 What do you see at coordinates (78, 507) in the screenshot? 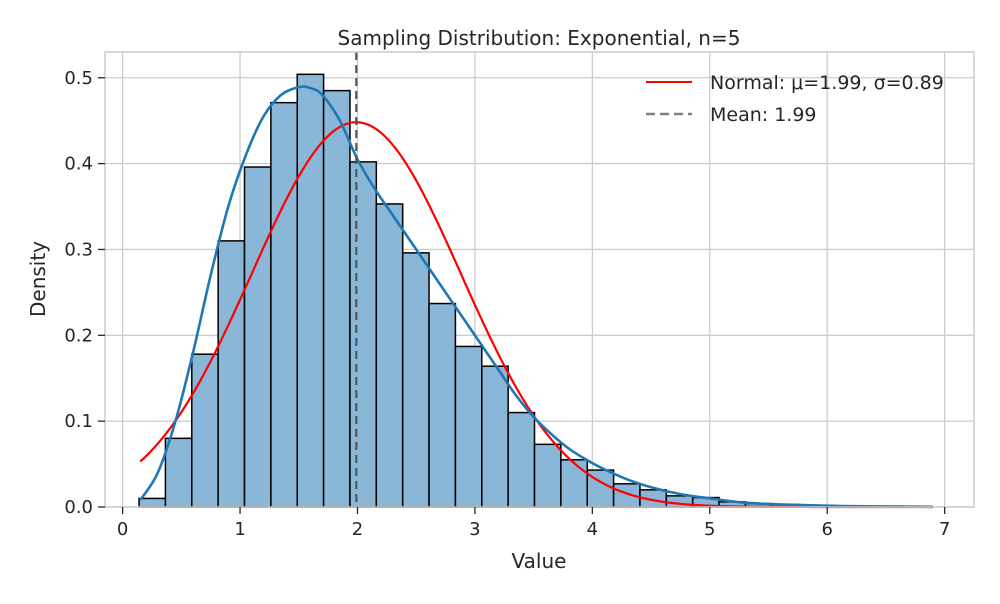
I see `y-tick-label: 0.0` at bounding box center [78, 507].